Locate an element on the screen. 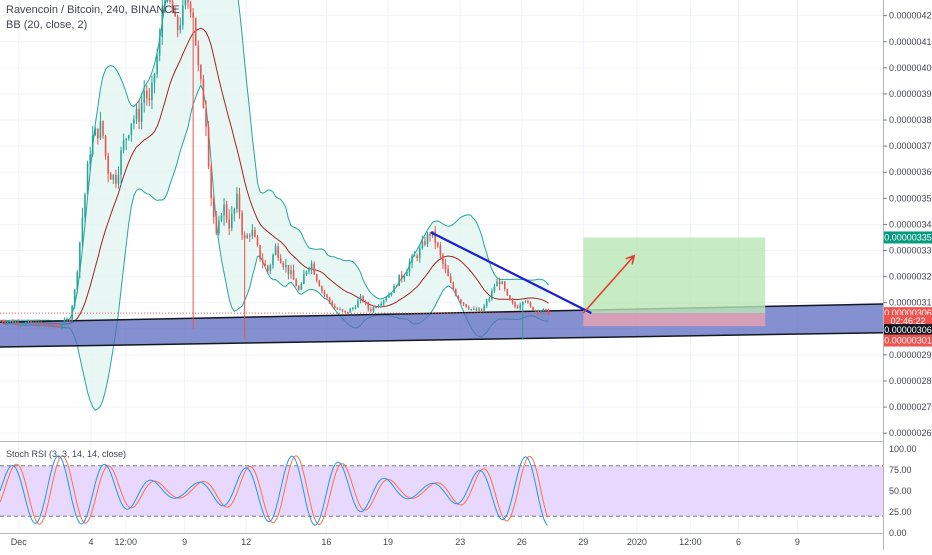 The width and height of the screenshot is (932, 555). indicator-label: BB (20, close, 2) is located at coordinates (46, 25).